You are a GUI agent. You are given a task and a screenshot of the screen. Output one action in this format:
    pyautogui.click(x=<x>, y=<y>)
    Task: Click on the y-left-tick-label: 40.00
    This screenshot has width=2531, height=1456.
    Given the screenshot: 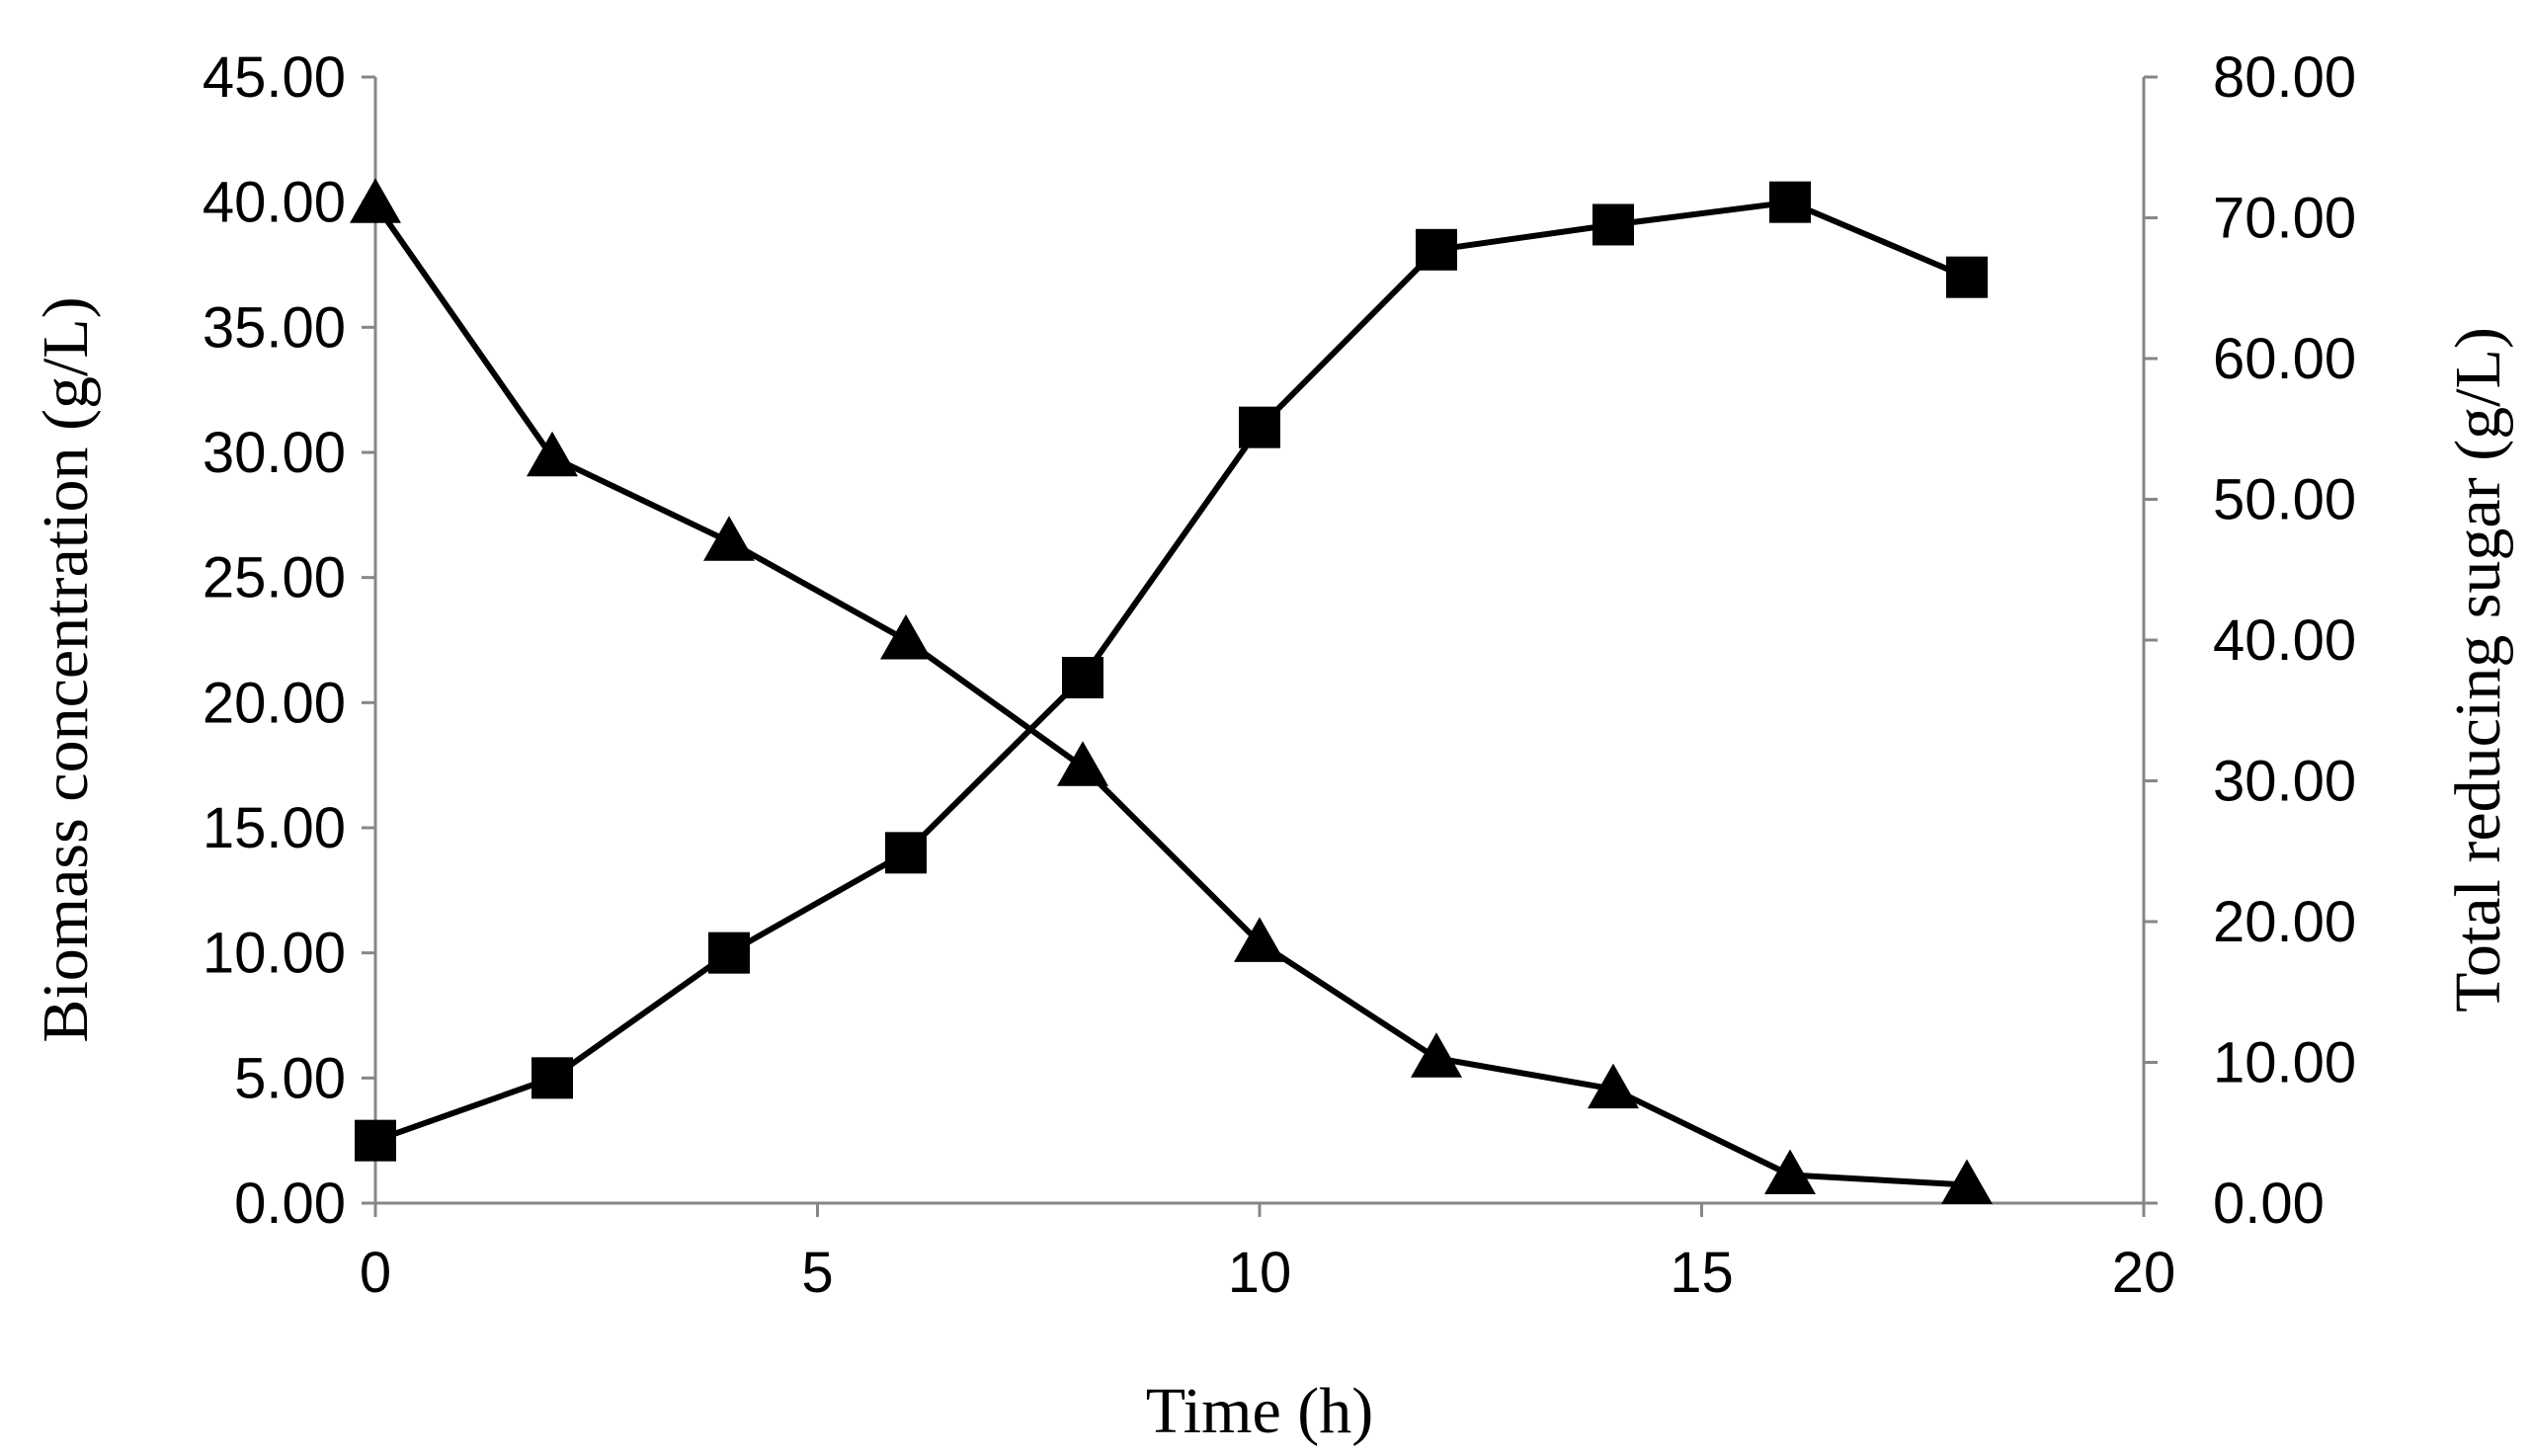 What is the action you would take?
    pyautogui.click(x=274, y=203)
    